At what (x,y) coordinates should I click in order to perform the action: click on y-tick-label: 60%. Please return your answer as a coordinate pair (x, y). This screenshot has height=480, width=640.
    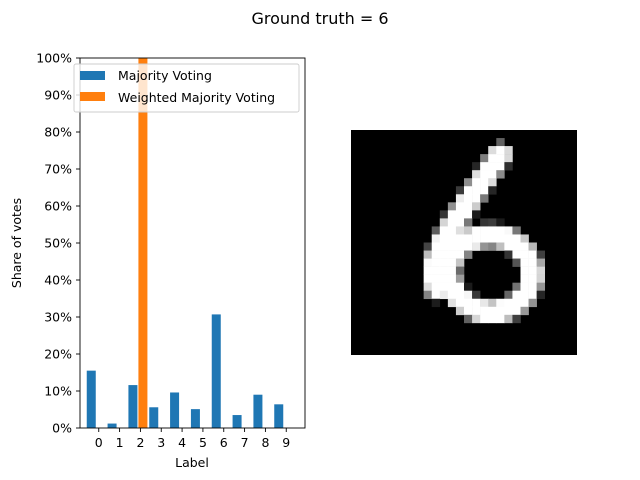
    Looking at the image, I should click on (58, 206).